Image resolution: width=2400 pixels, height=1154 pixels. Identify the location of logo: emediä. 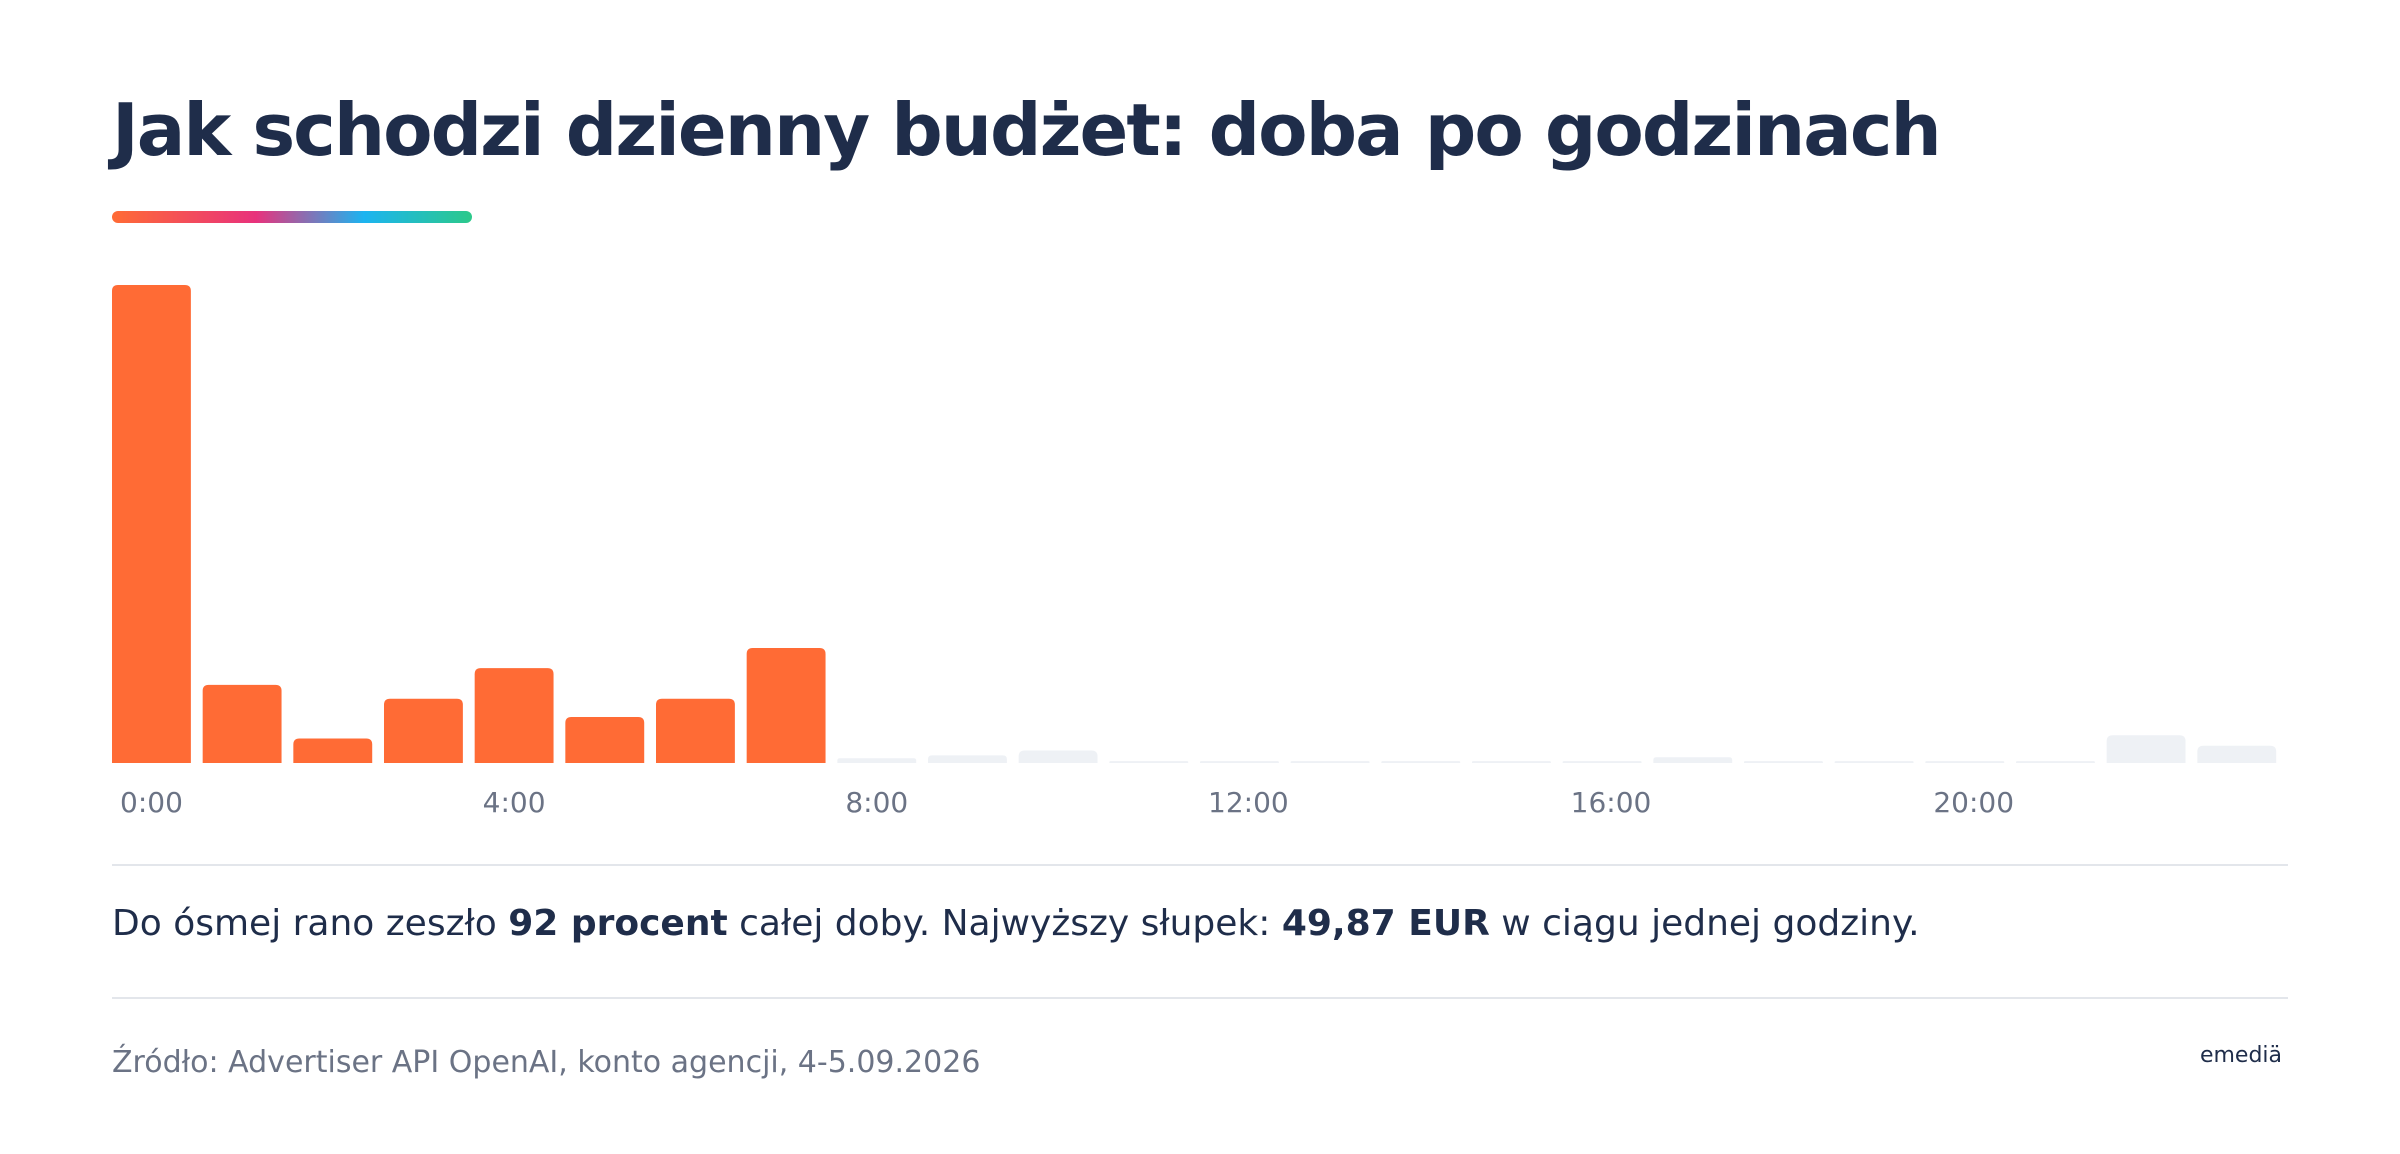
(2241, 1055).